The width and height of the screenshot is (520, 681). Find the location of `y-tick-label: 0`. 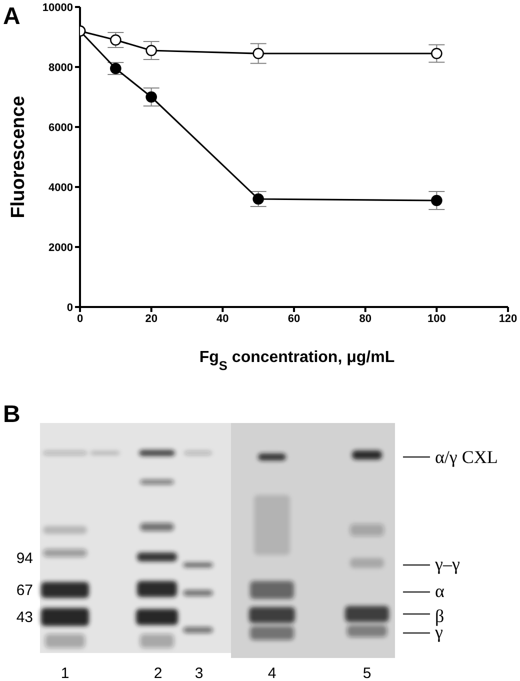

y-tick-label: 0 is located at coordinates (69, 308).